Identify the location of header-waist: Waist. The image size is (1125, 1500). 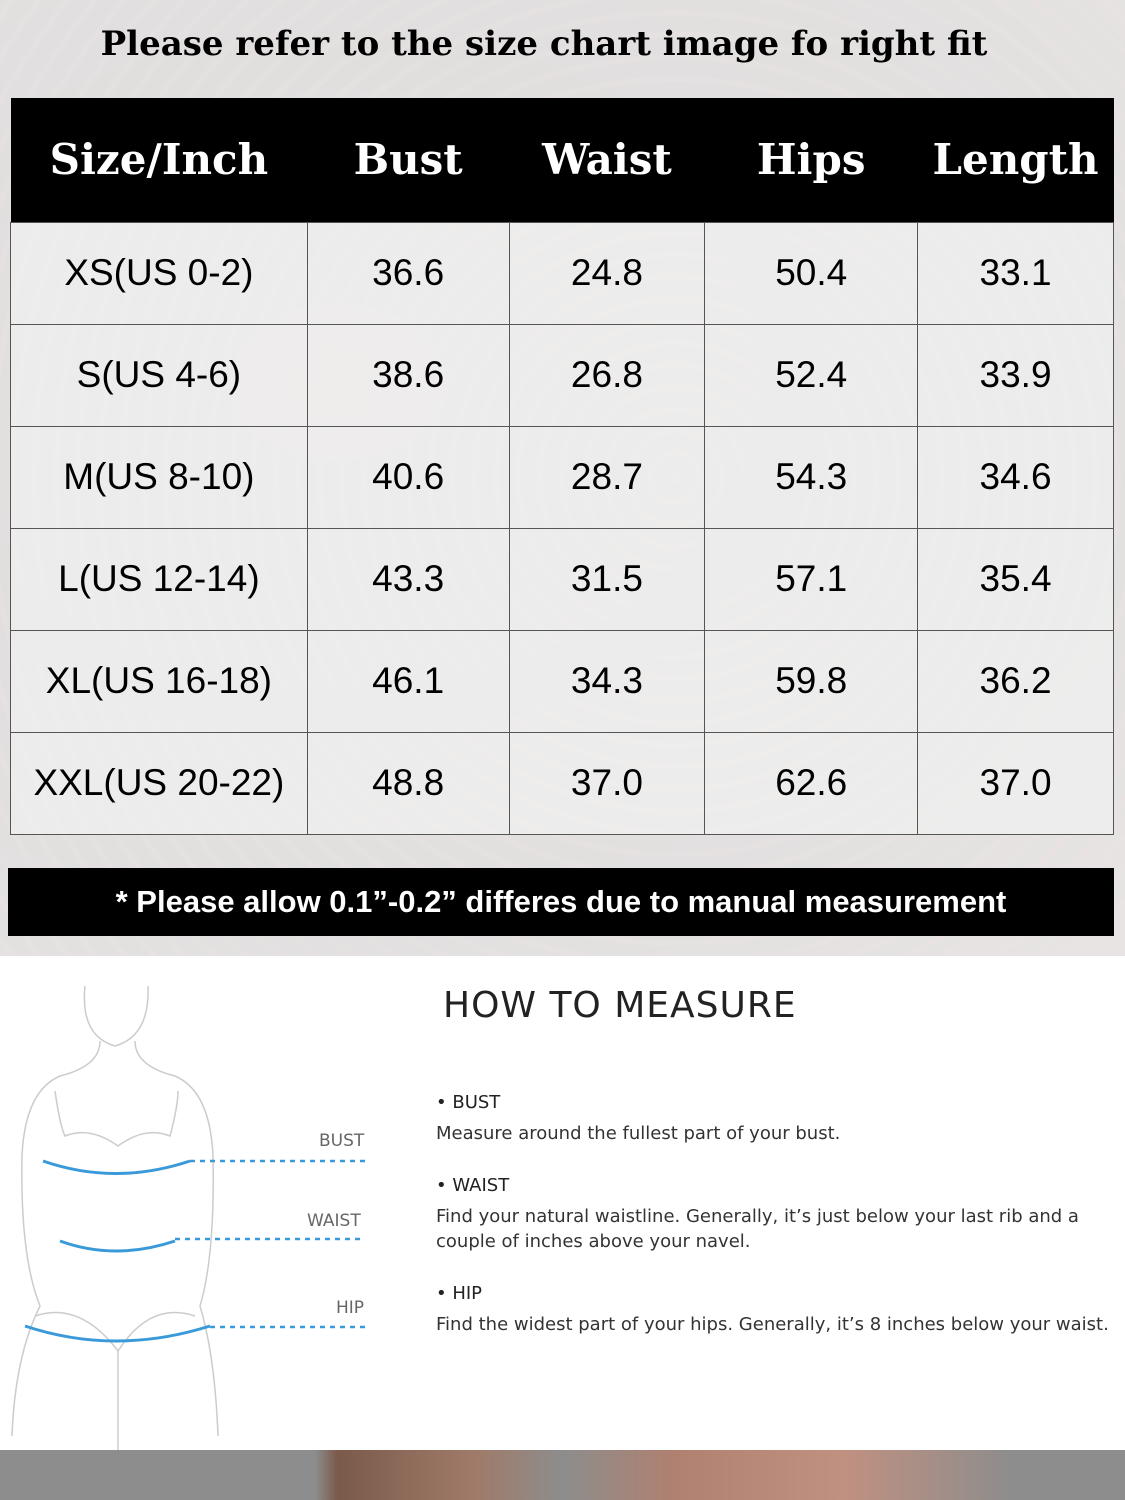
(607, 160).